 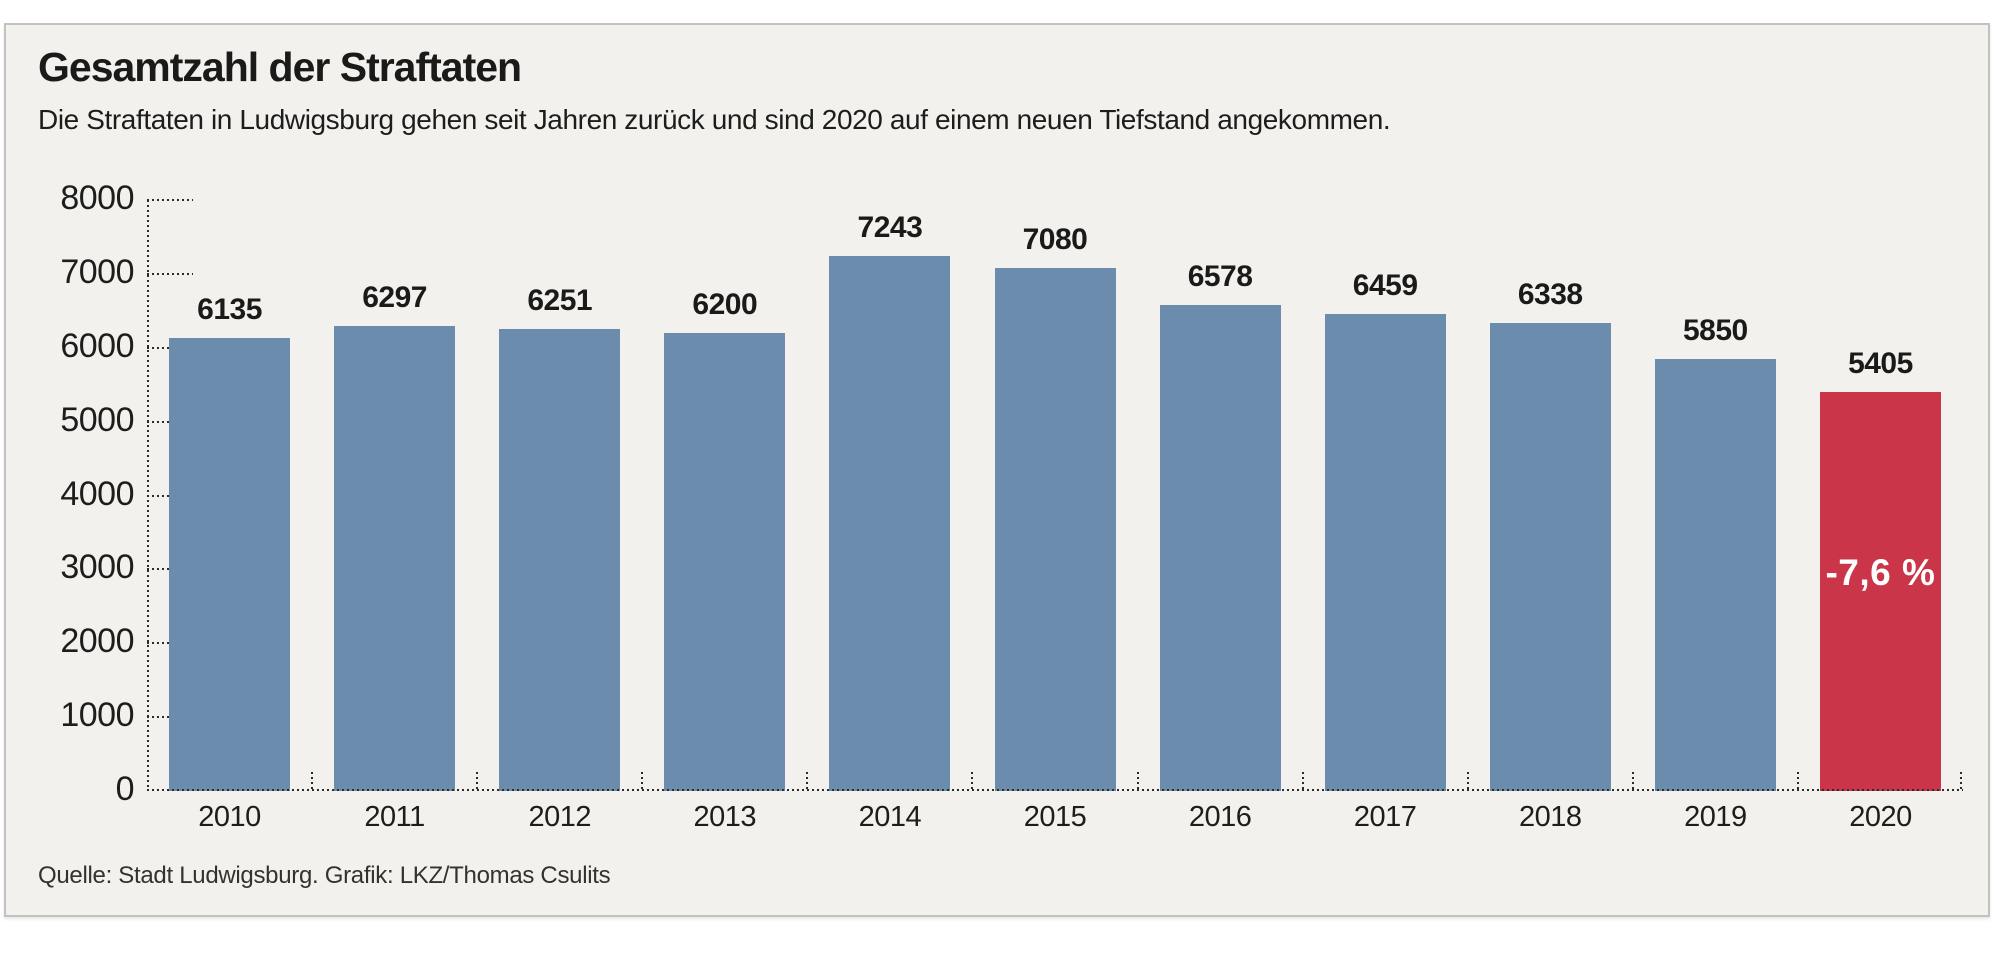 What do you see at coordinates (395, 558) in the screenshot?
I see `bar-2011` at bounding box center [395, 558].